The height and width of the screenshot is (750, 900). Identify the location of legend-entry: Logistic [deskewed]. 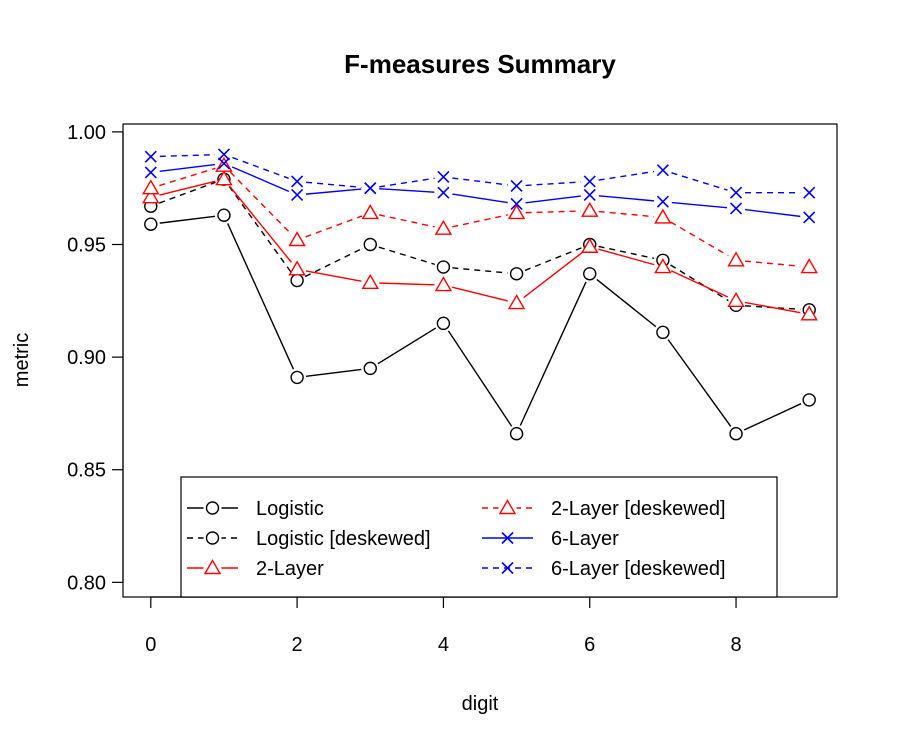
(309, 539).